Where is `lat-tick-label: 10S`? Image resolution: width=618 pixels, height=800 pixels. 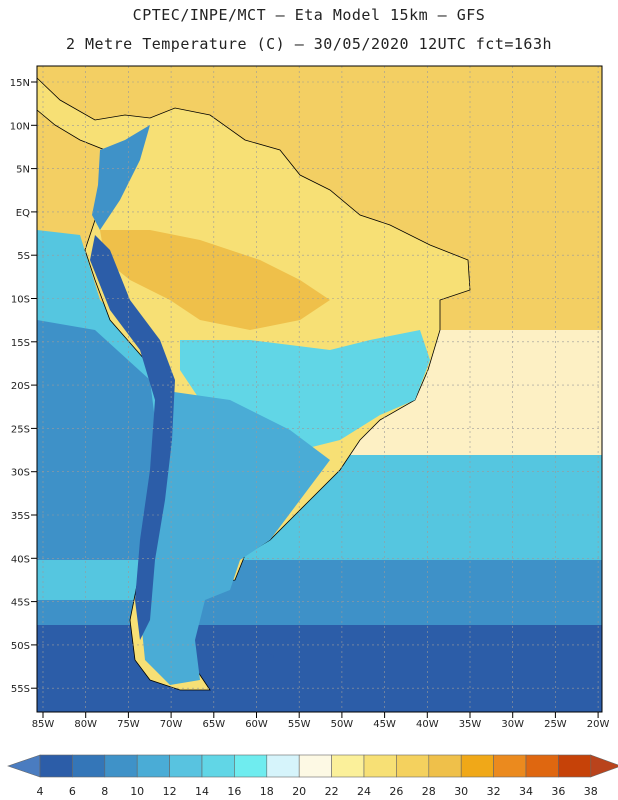
lat-tick-label: 10S is located at coordinates (20, 300).